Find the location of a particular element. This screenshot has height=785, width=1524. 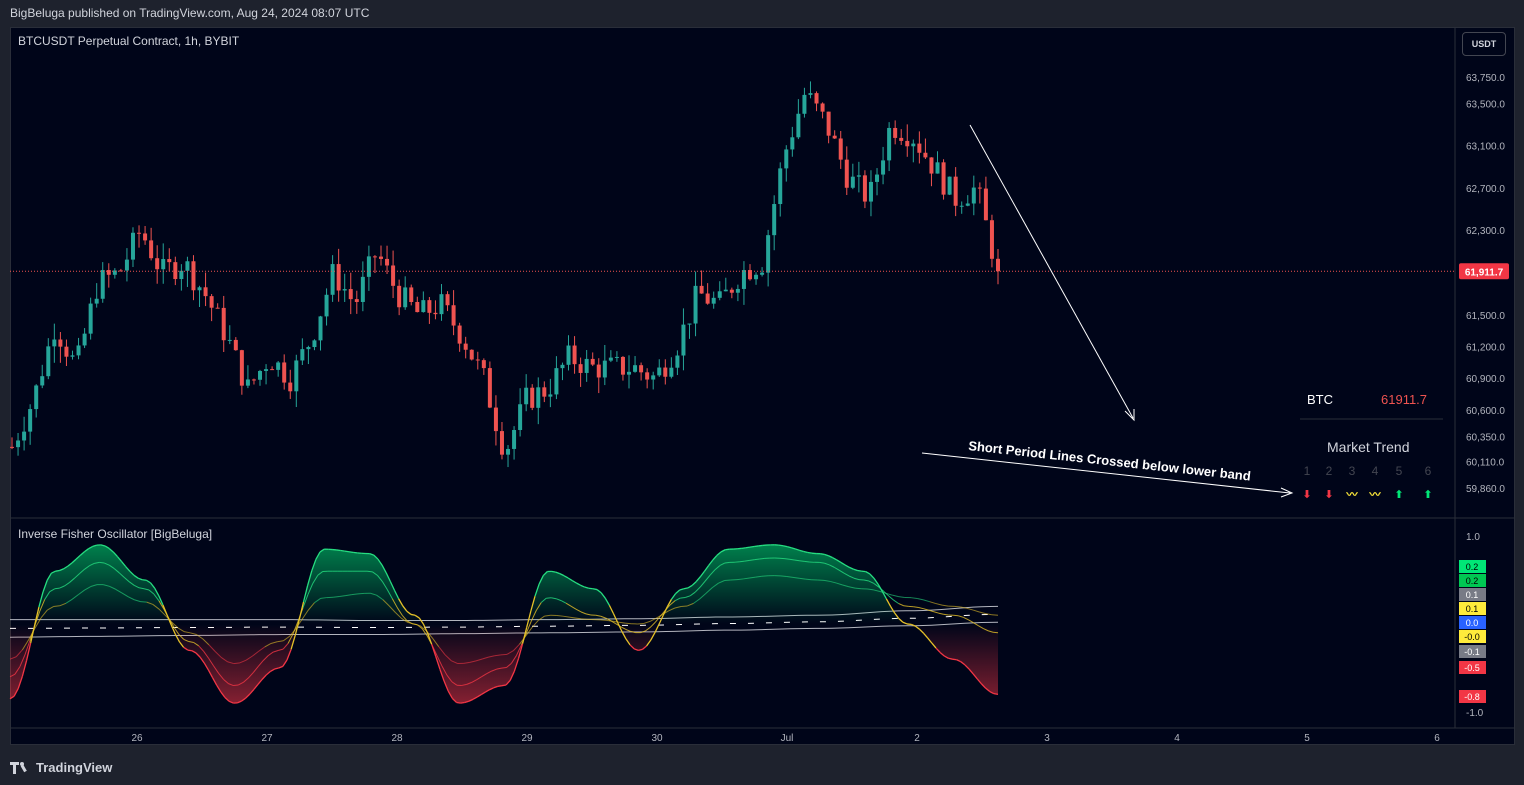

last-price-label: 61,911.7 is located at coordinates (1484, 272).